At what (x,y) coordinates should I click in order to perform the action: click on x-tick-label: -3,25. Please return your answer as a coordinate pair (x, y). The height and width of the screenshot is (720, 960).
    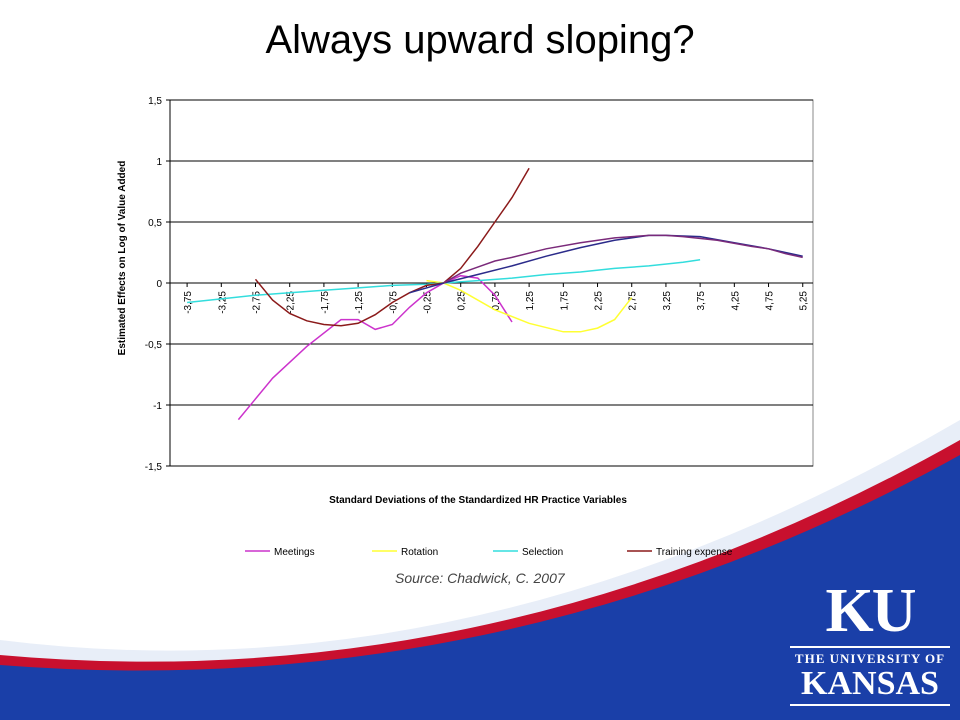
    Looking at the image, I should click on (222, 302).